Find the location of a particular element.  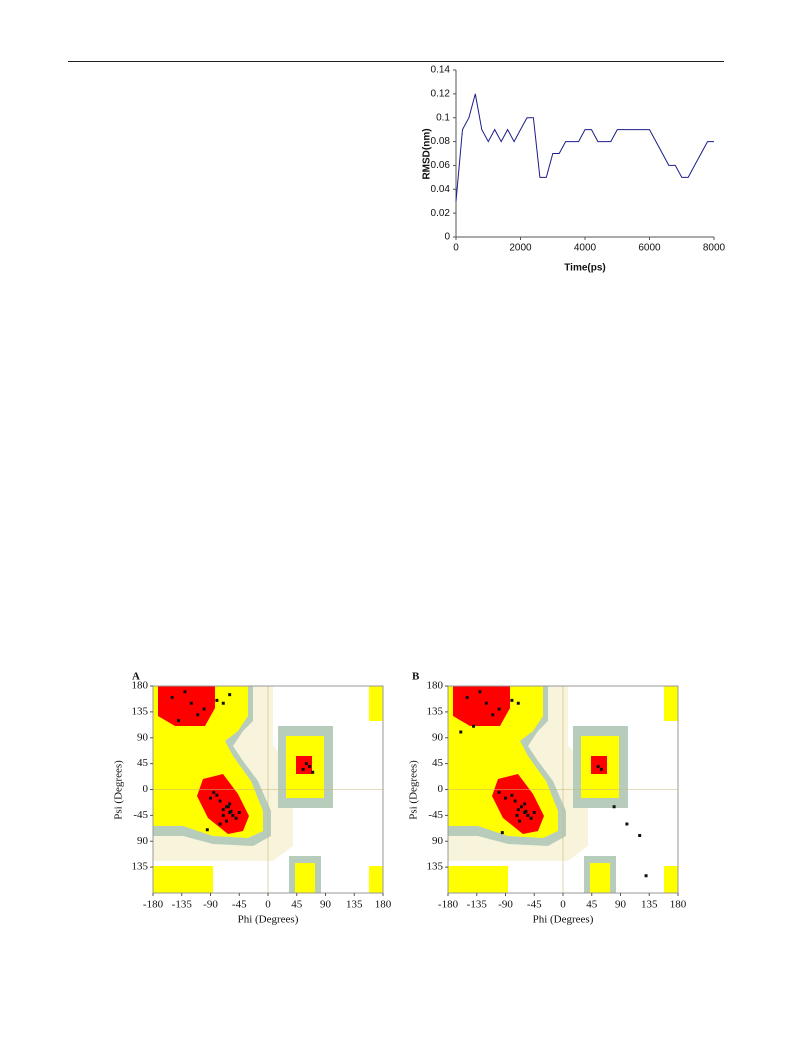

panel-label: B is located at coordinates (416, 677).